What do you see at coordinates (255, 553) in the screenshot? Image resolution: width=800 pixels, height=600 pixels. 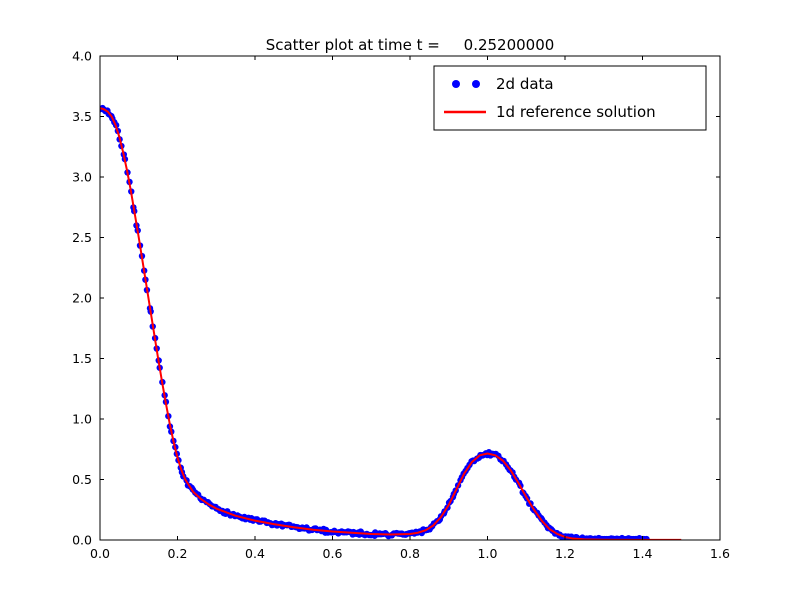 I see `x-tick-label: 0.4` at bounding box center [255, 553].